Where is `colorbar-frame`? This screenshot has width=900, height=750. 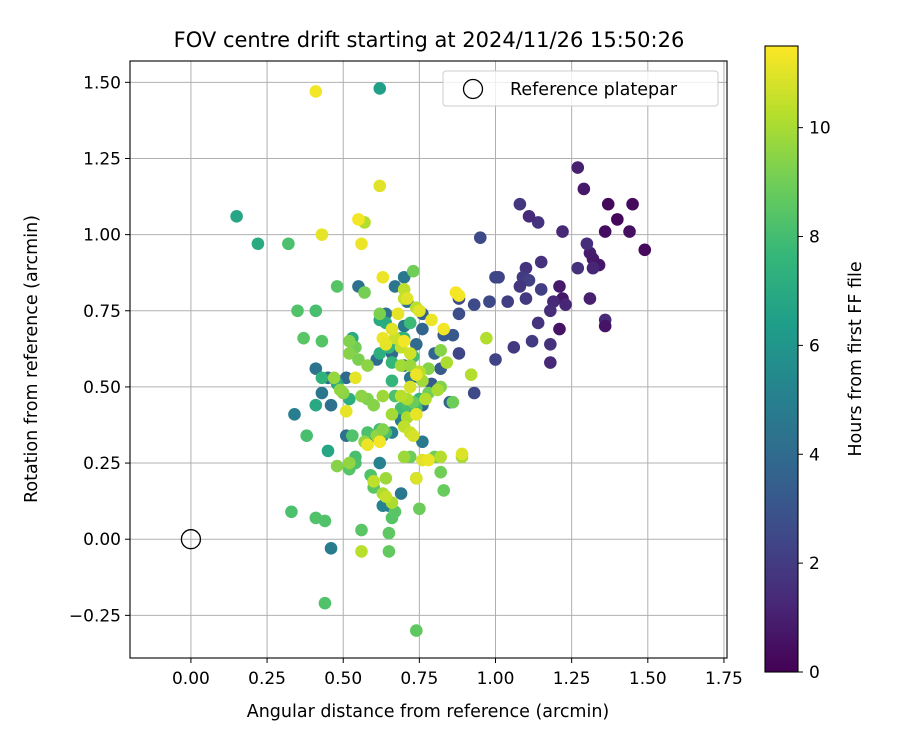 colorbar-frame is located at coordinates (781, 359).